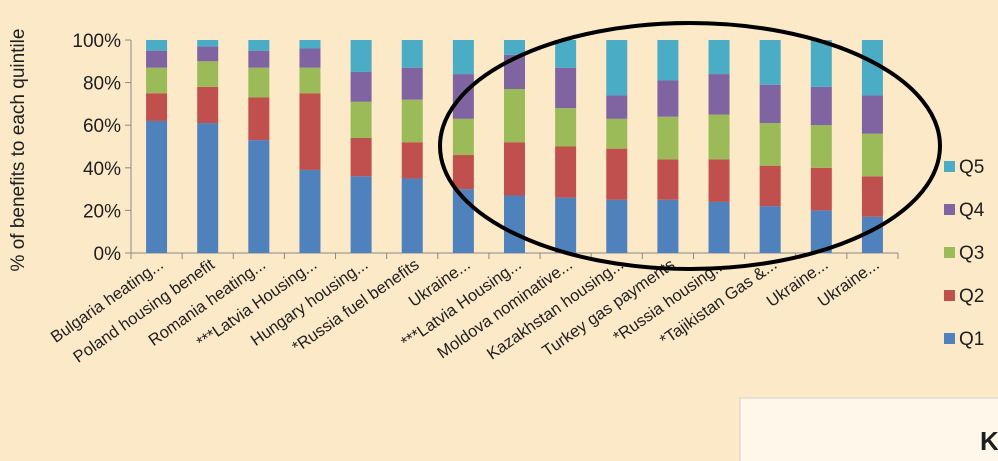  Describe the element at coordinates (949, 338) in the screenshot. I see `legend-swatch-q1` at that location.